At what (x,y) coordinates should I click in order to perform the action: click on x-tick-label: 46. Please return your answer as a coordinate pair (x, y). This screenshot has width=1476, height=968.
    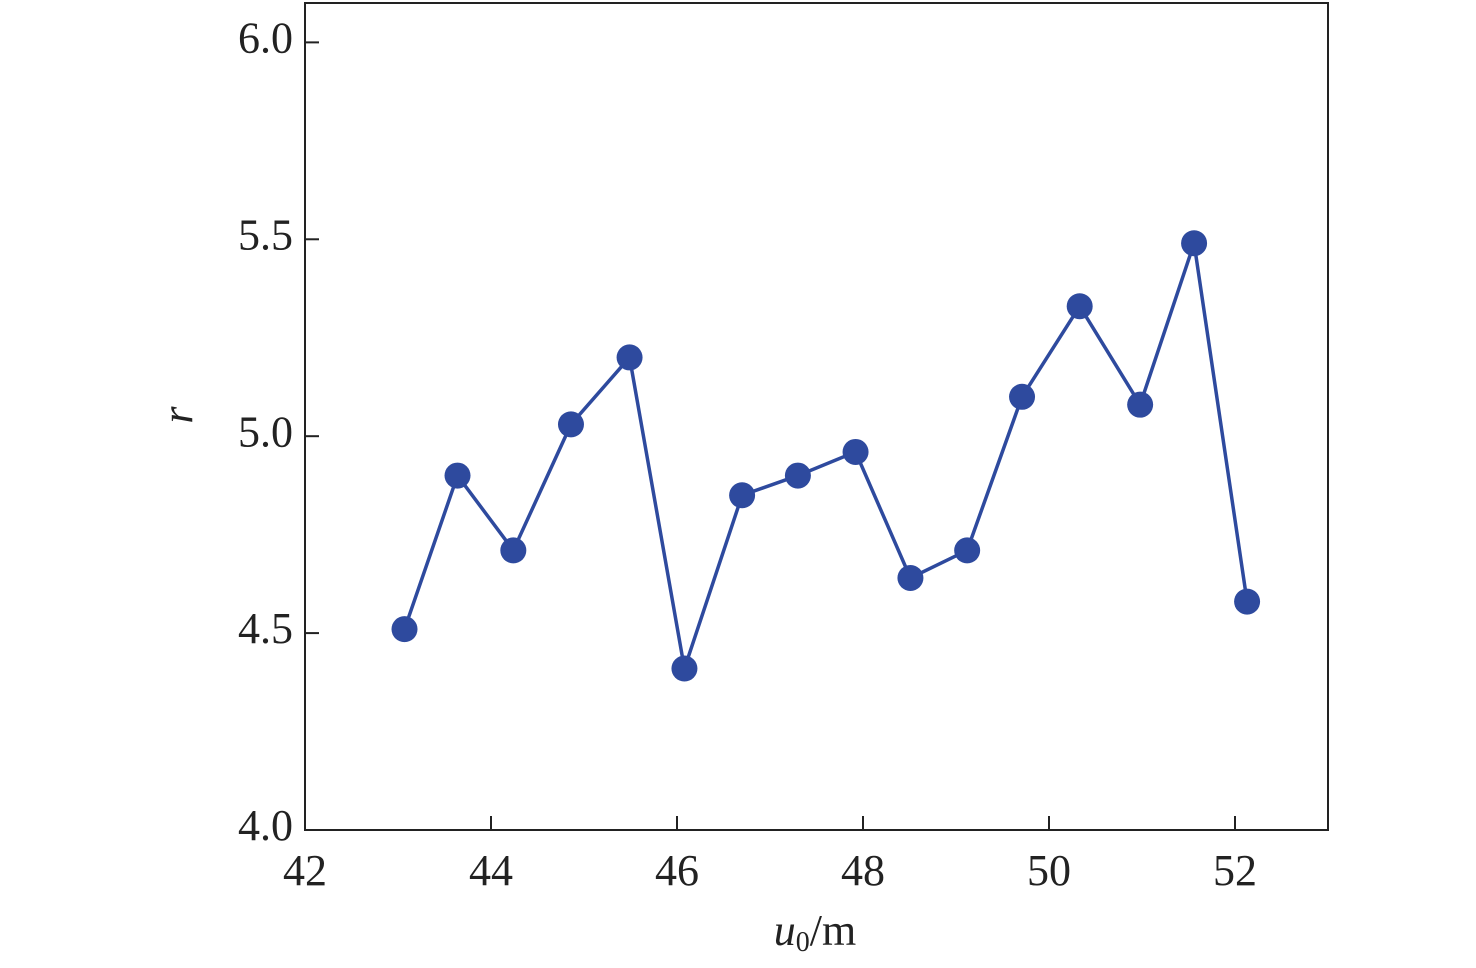
    Looking at the image, I should click on (677, 870).